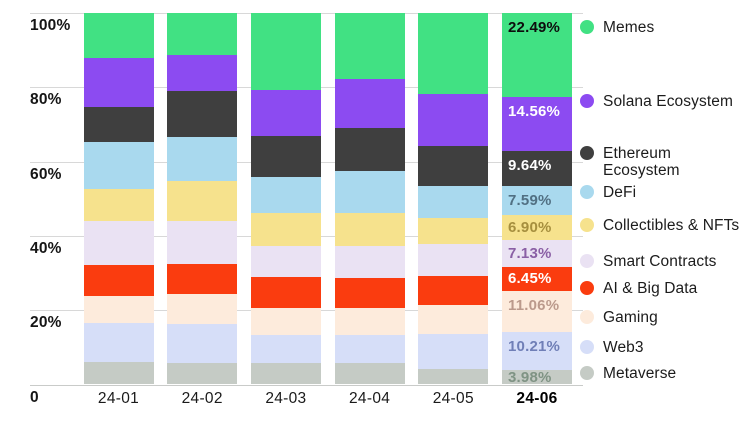  Describe the element at coordinates (587, 192) in the screenshot. I see `legend-dot-defi` at that location.